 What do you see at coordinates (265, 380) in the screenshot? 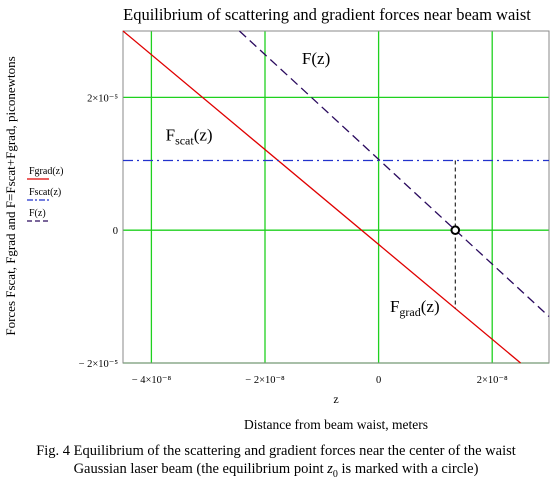
I see `x-tick-label: − 2×10⁻⁸` at bounding box center [265, 380].